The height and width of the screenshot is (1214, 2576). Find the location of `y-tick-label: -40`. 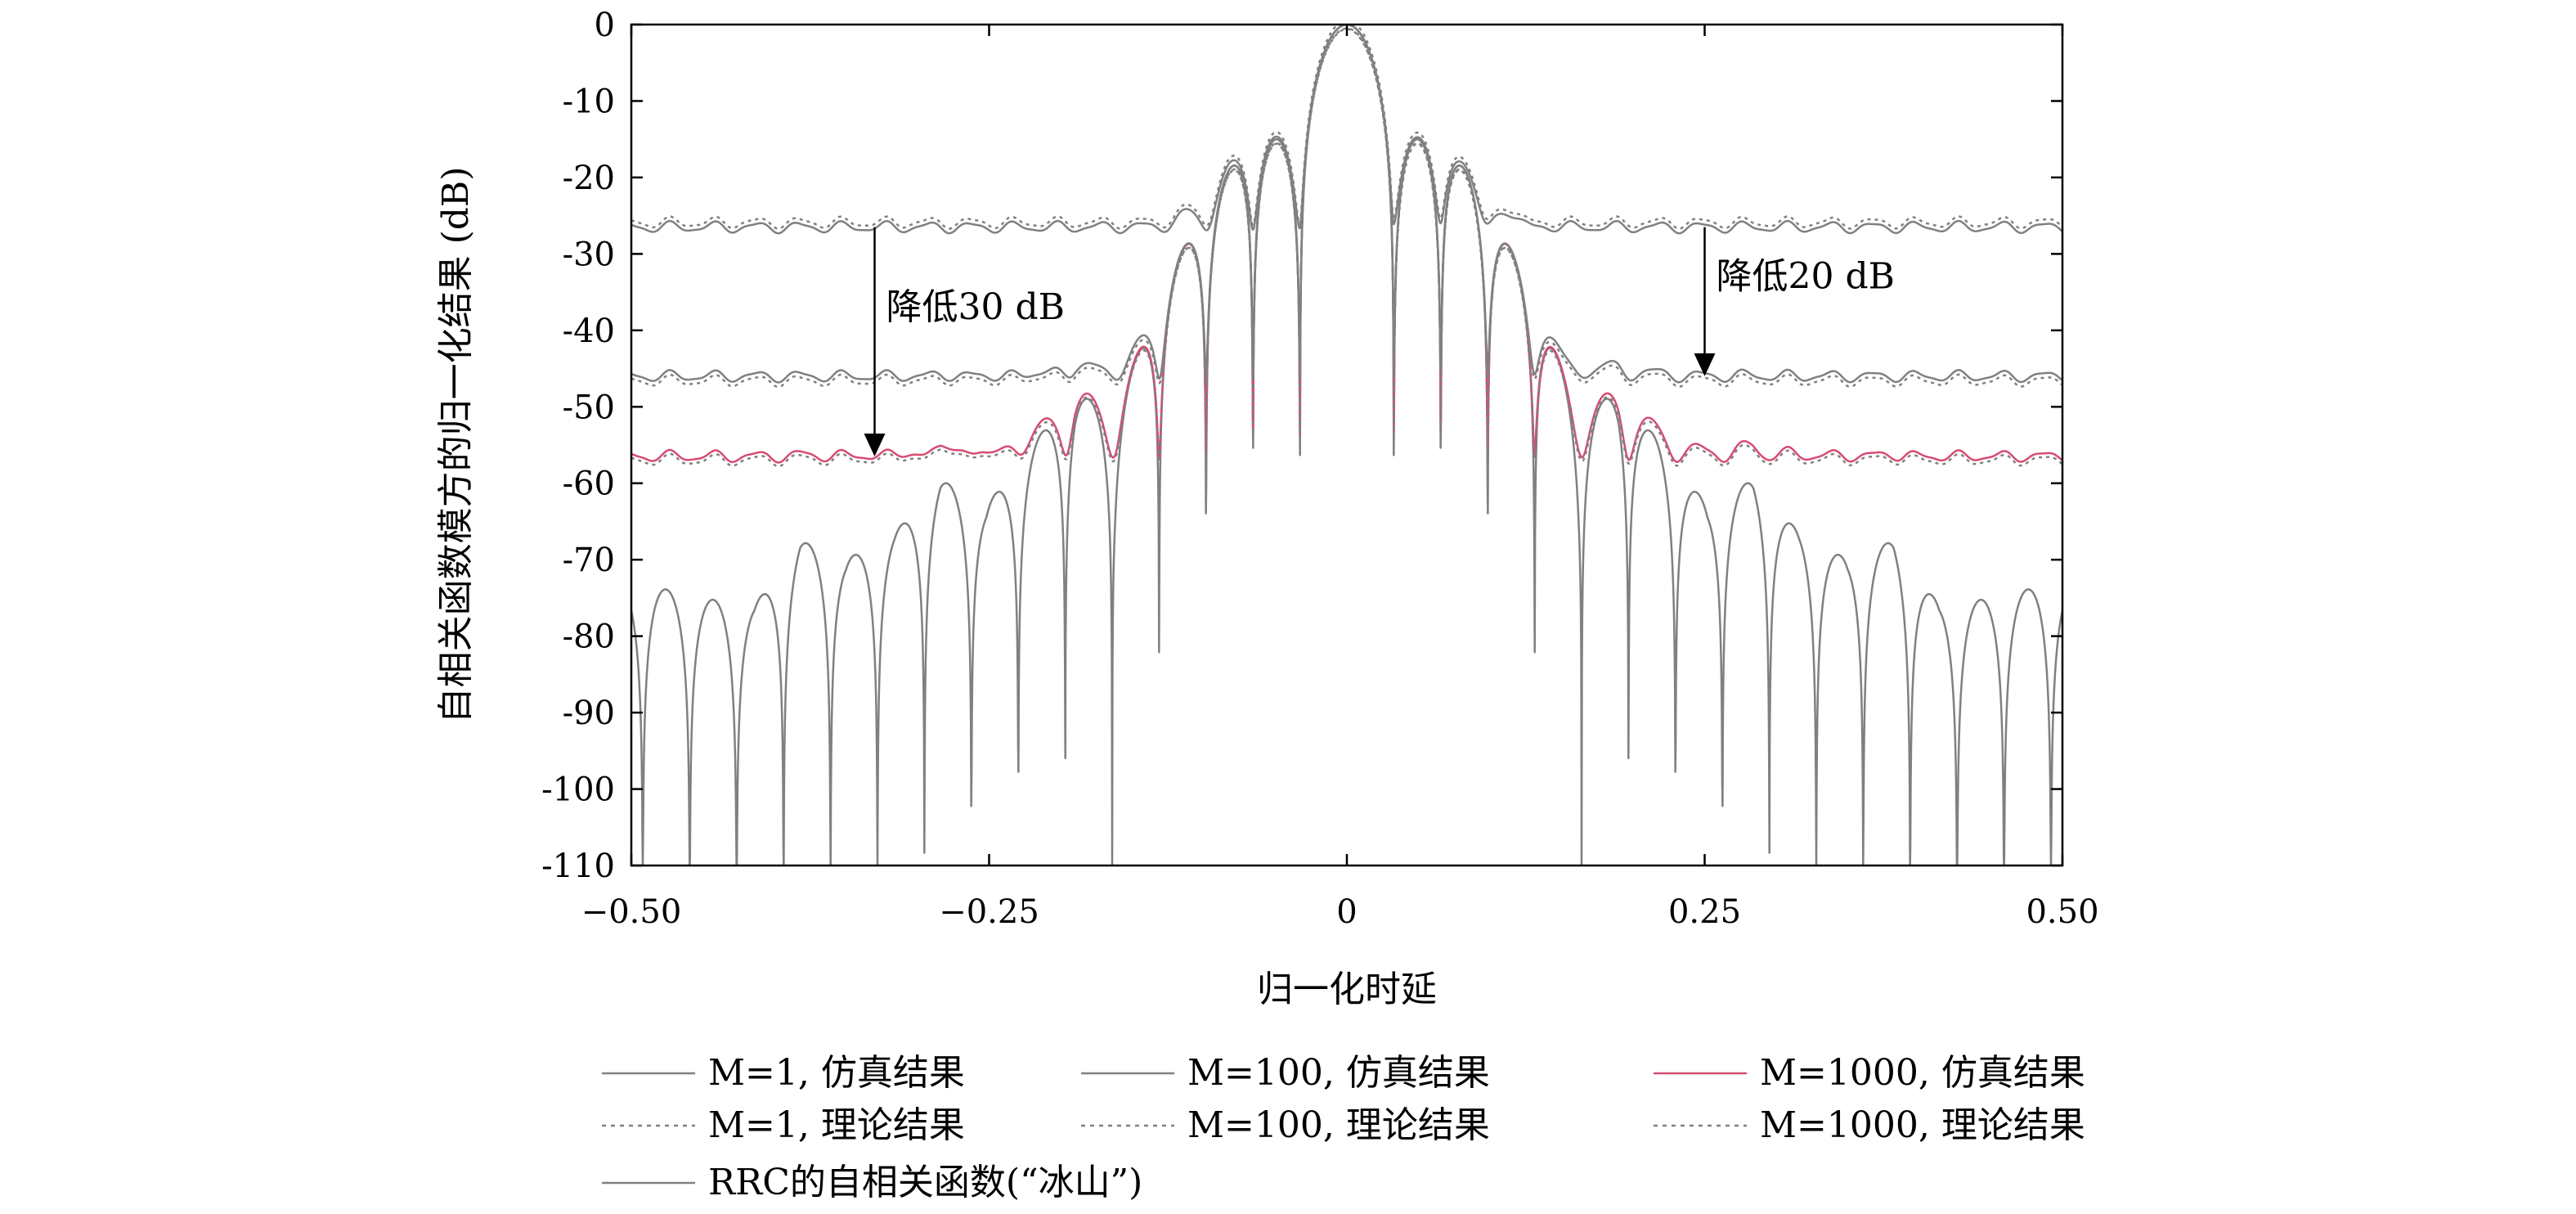

y-tick-label: -40 is located at coordinates (589, 331).